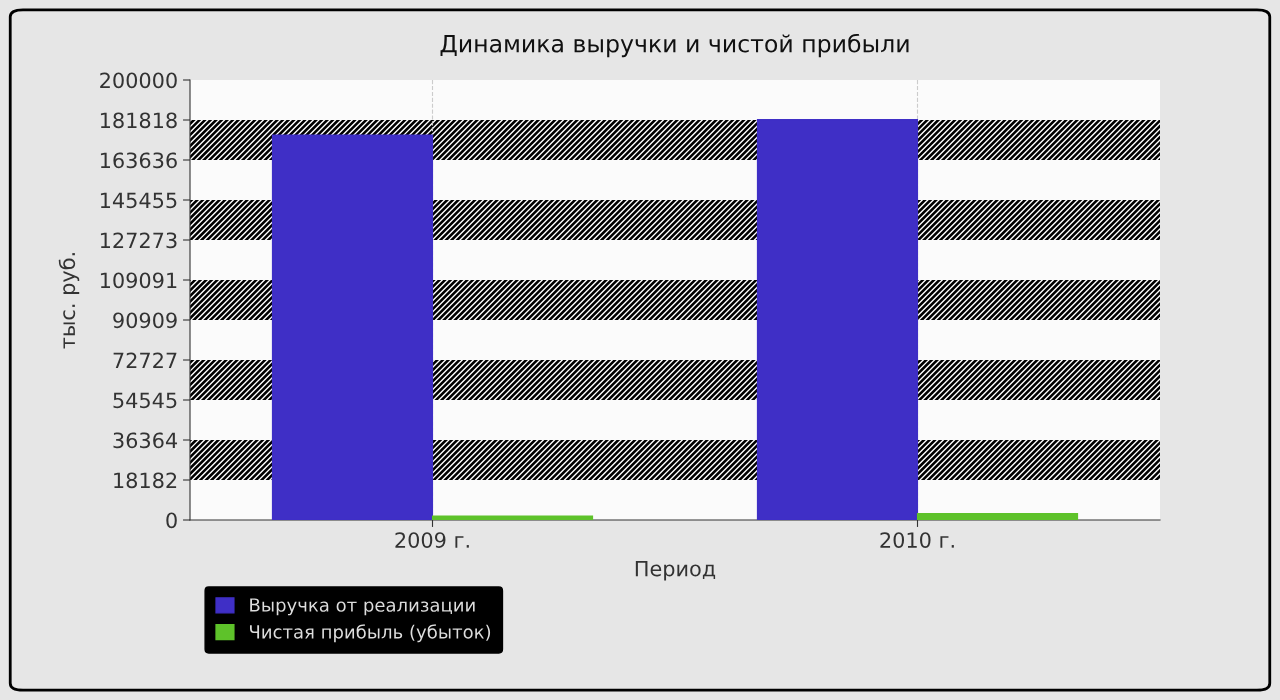 The width and height of the screenshot is (1280, 700). Describe the element at coordinates (69, 301) in the screenshot. I see `y-axis-title: тыс. руб.` at that location.